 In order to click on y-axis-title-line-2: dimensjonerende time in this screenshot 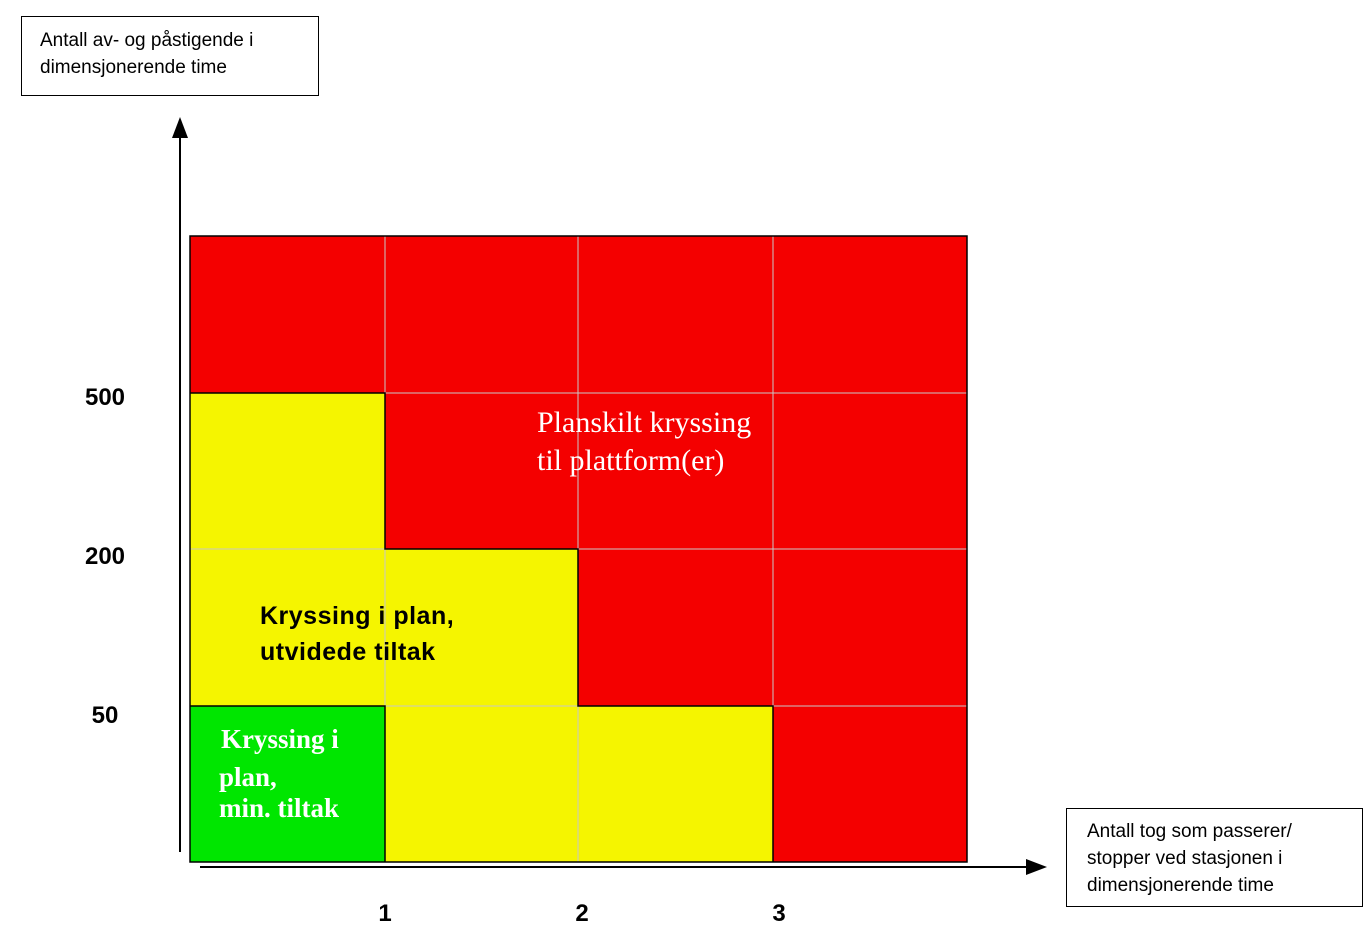, I will do `click(133, 67)`.